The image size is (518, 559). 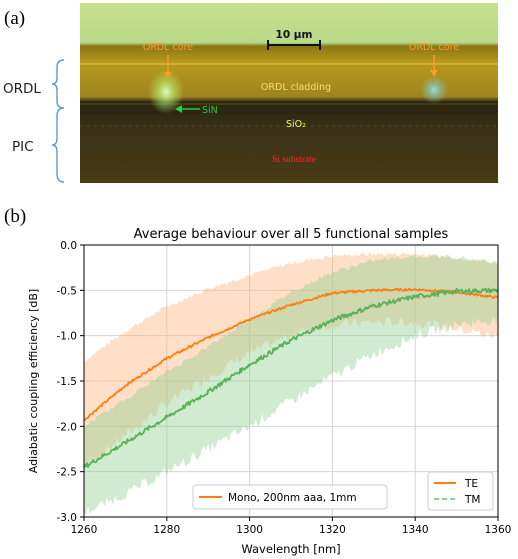 What do you see at coordinates (22, 89) in the screenshot?
I see `ordl-side-label: ORDL` at bounding box center [22, 89].